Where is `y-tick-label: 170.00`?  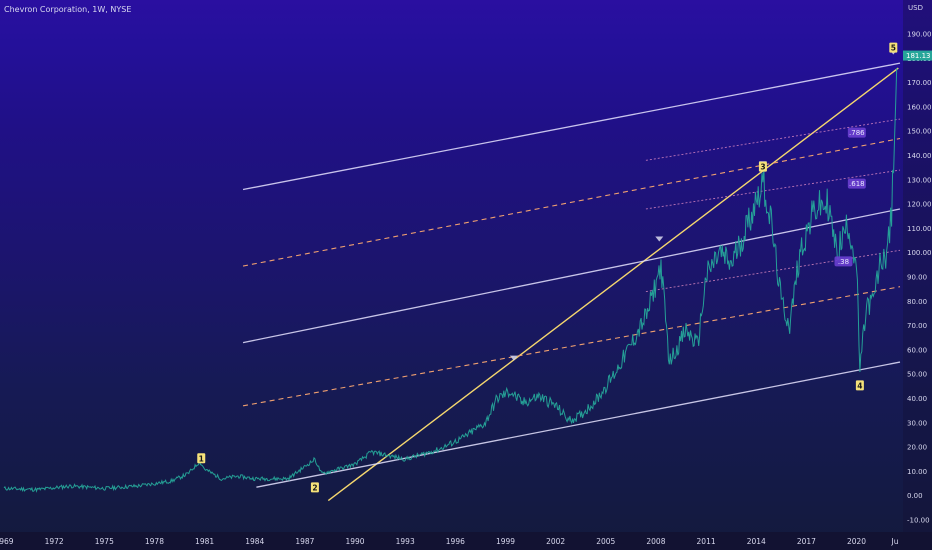 y-tick-label: 170.00 is located at coordinates (919, 83).